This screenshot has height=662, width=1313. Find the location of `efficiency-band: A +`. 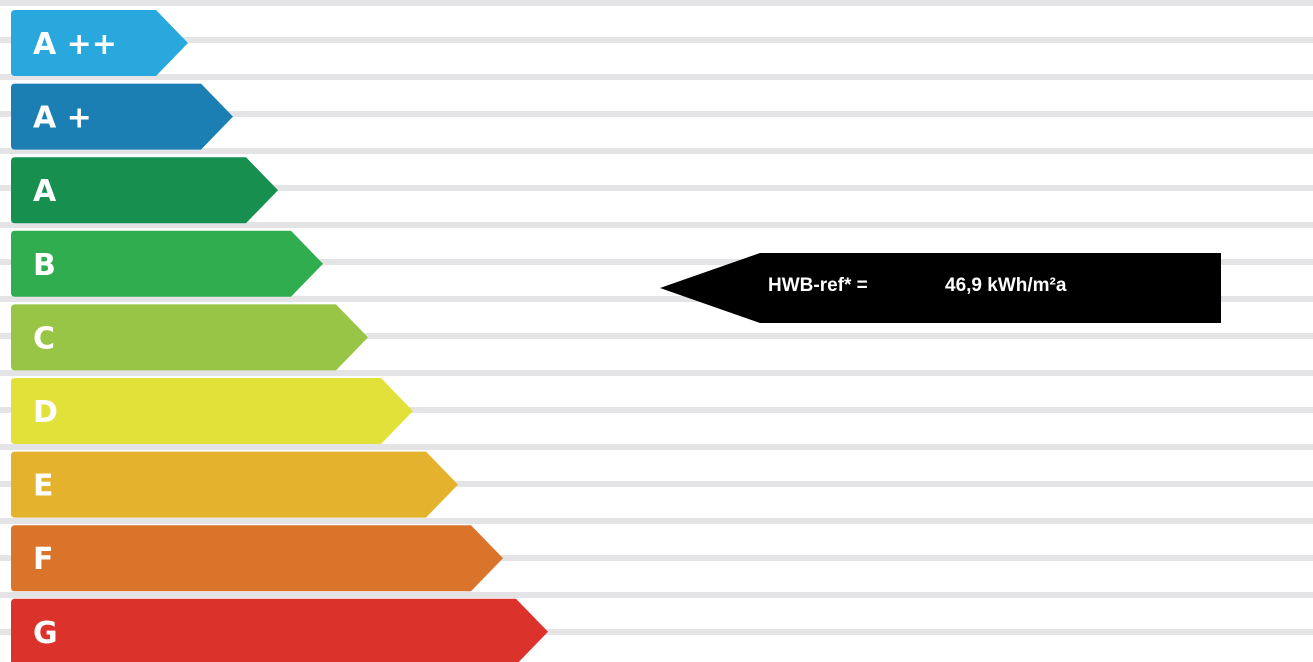

efficiency-band: A + is located at coordinates (122, 116).